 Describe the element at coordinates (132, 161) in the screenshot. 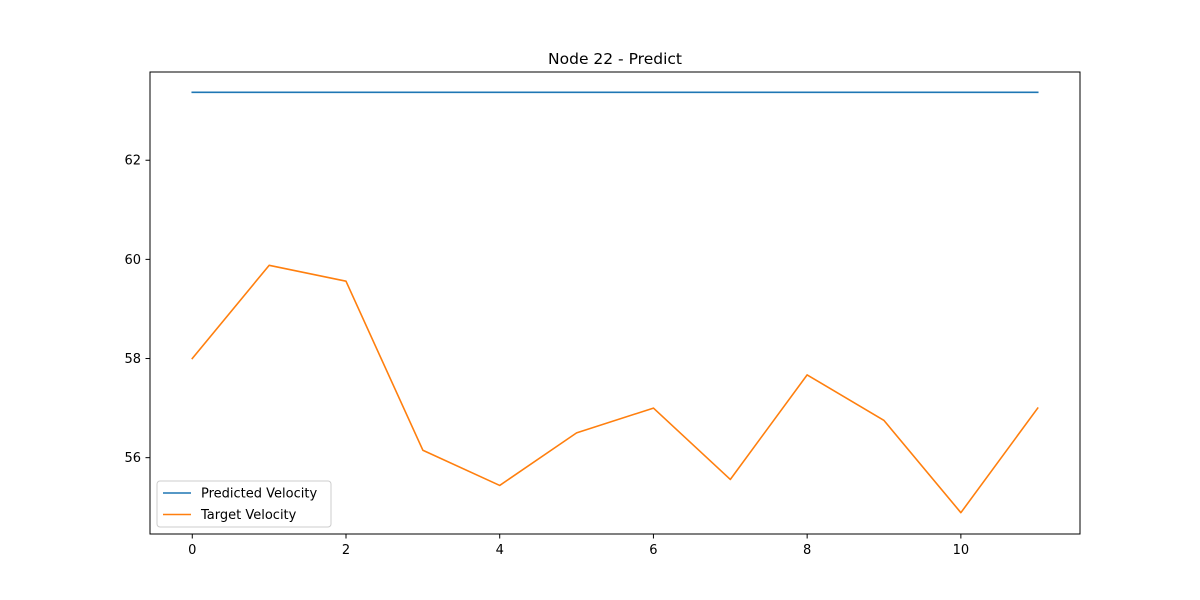

I see `y-tick-label: 62` at that location.